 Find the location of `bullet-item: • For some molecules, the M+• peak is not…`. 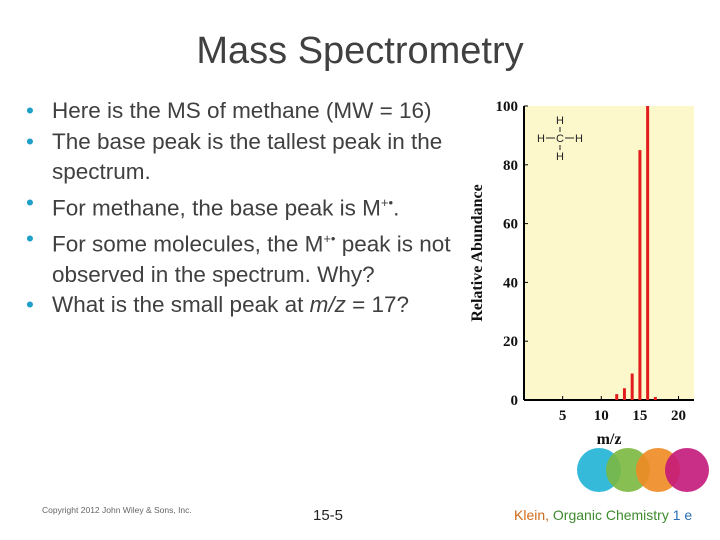

bullet-item: • For some molecules, the M+• peak is not… is located at coordinates (246, 257).